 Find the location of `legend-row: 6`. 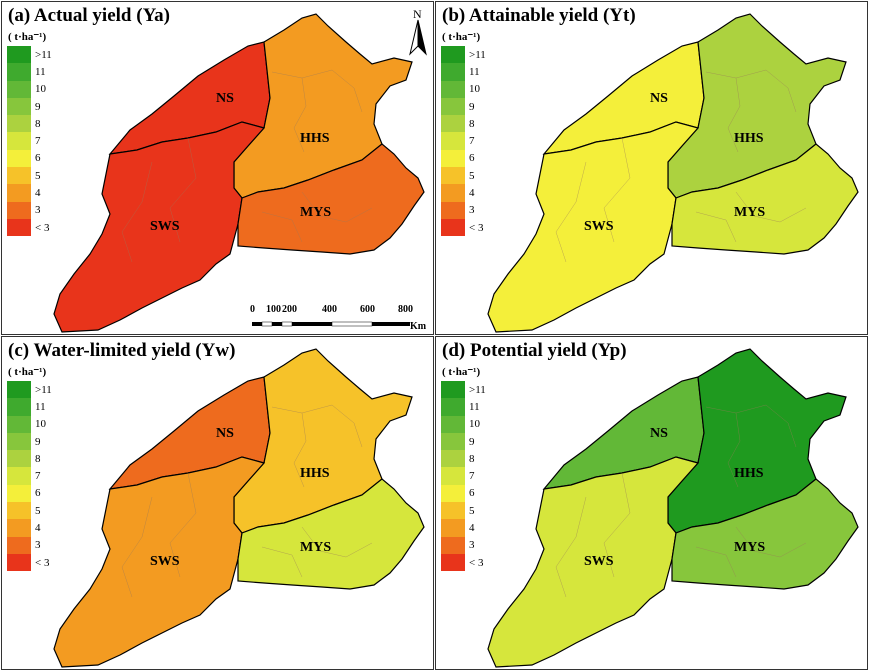

legend-row: 6 is located at coordinates (29, 158).